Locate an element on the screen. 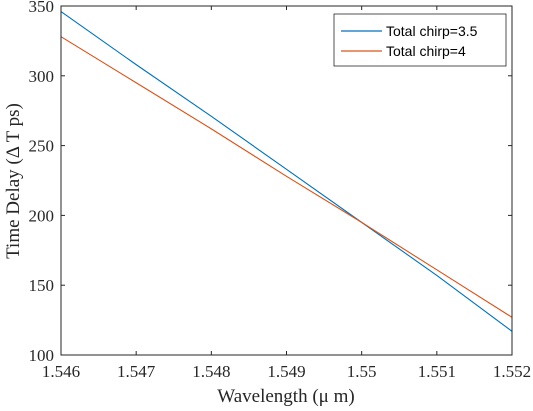  y-tick-label: 350 is located at coordinates (42, 8).